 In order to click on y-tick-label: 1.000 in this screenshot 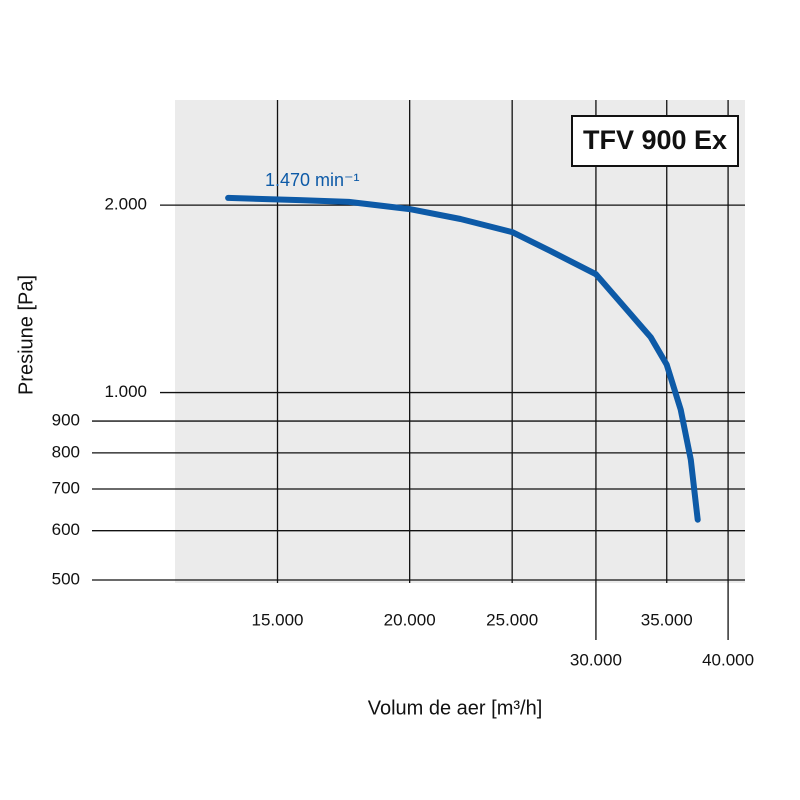, I will do `click(125, 391)`.